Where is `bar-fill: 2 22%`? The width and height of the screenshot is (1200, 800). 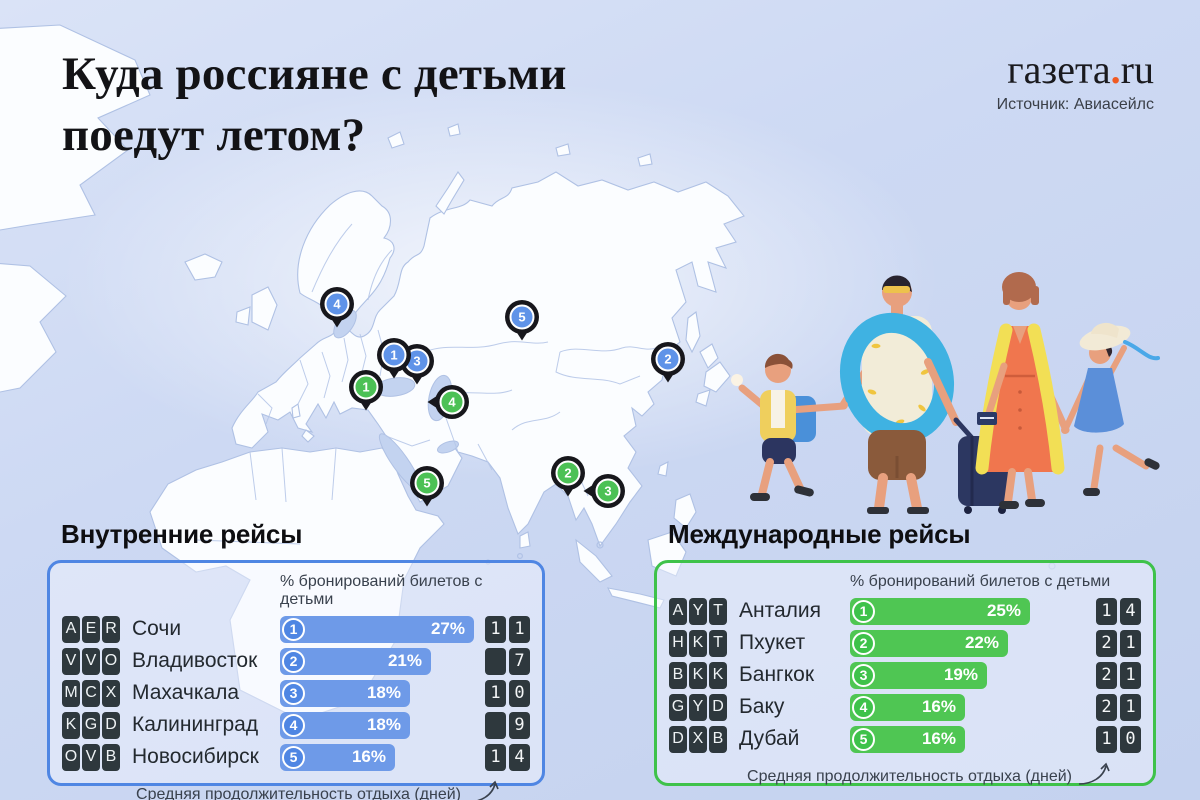 bar-fill: 2 22% is located at coordinates (929, 643).